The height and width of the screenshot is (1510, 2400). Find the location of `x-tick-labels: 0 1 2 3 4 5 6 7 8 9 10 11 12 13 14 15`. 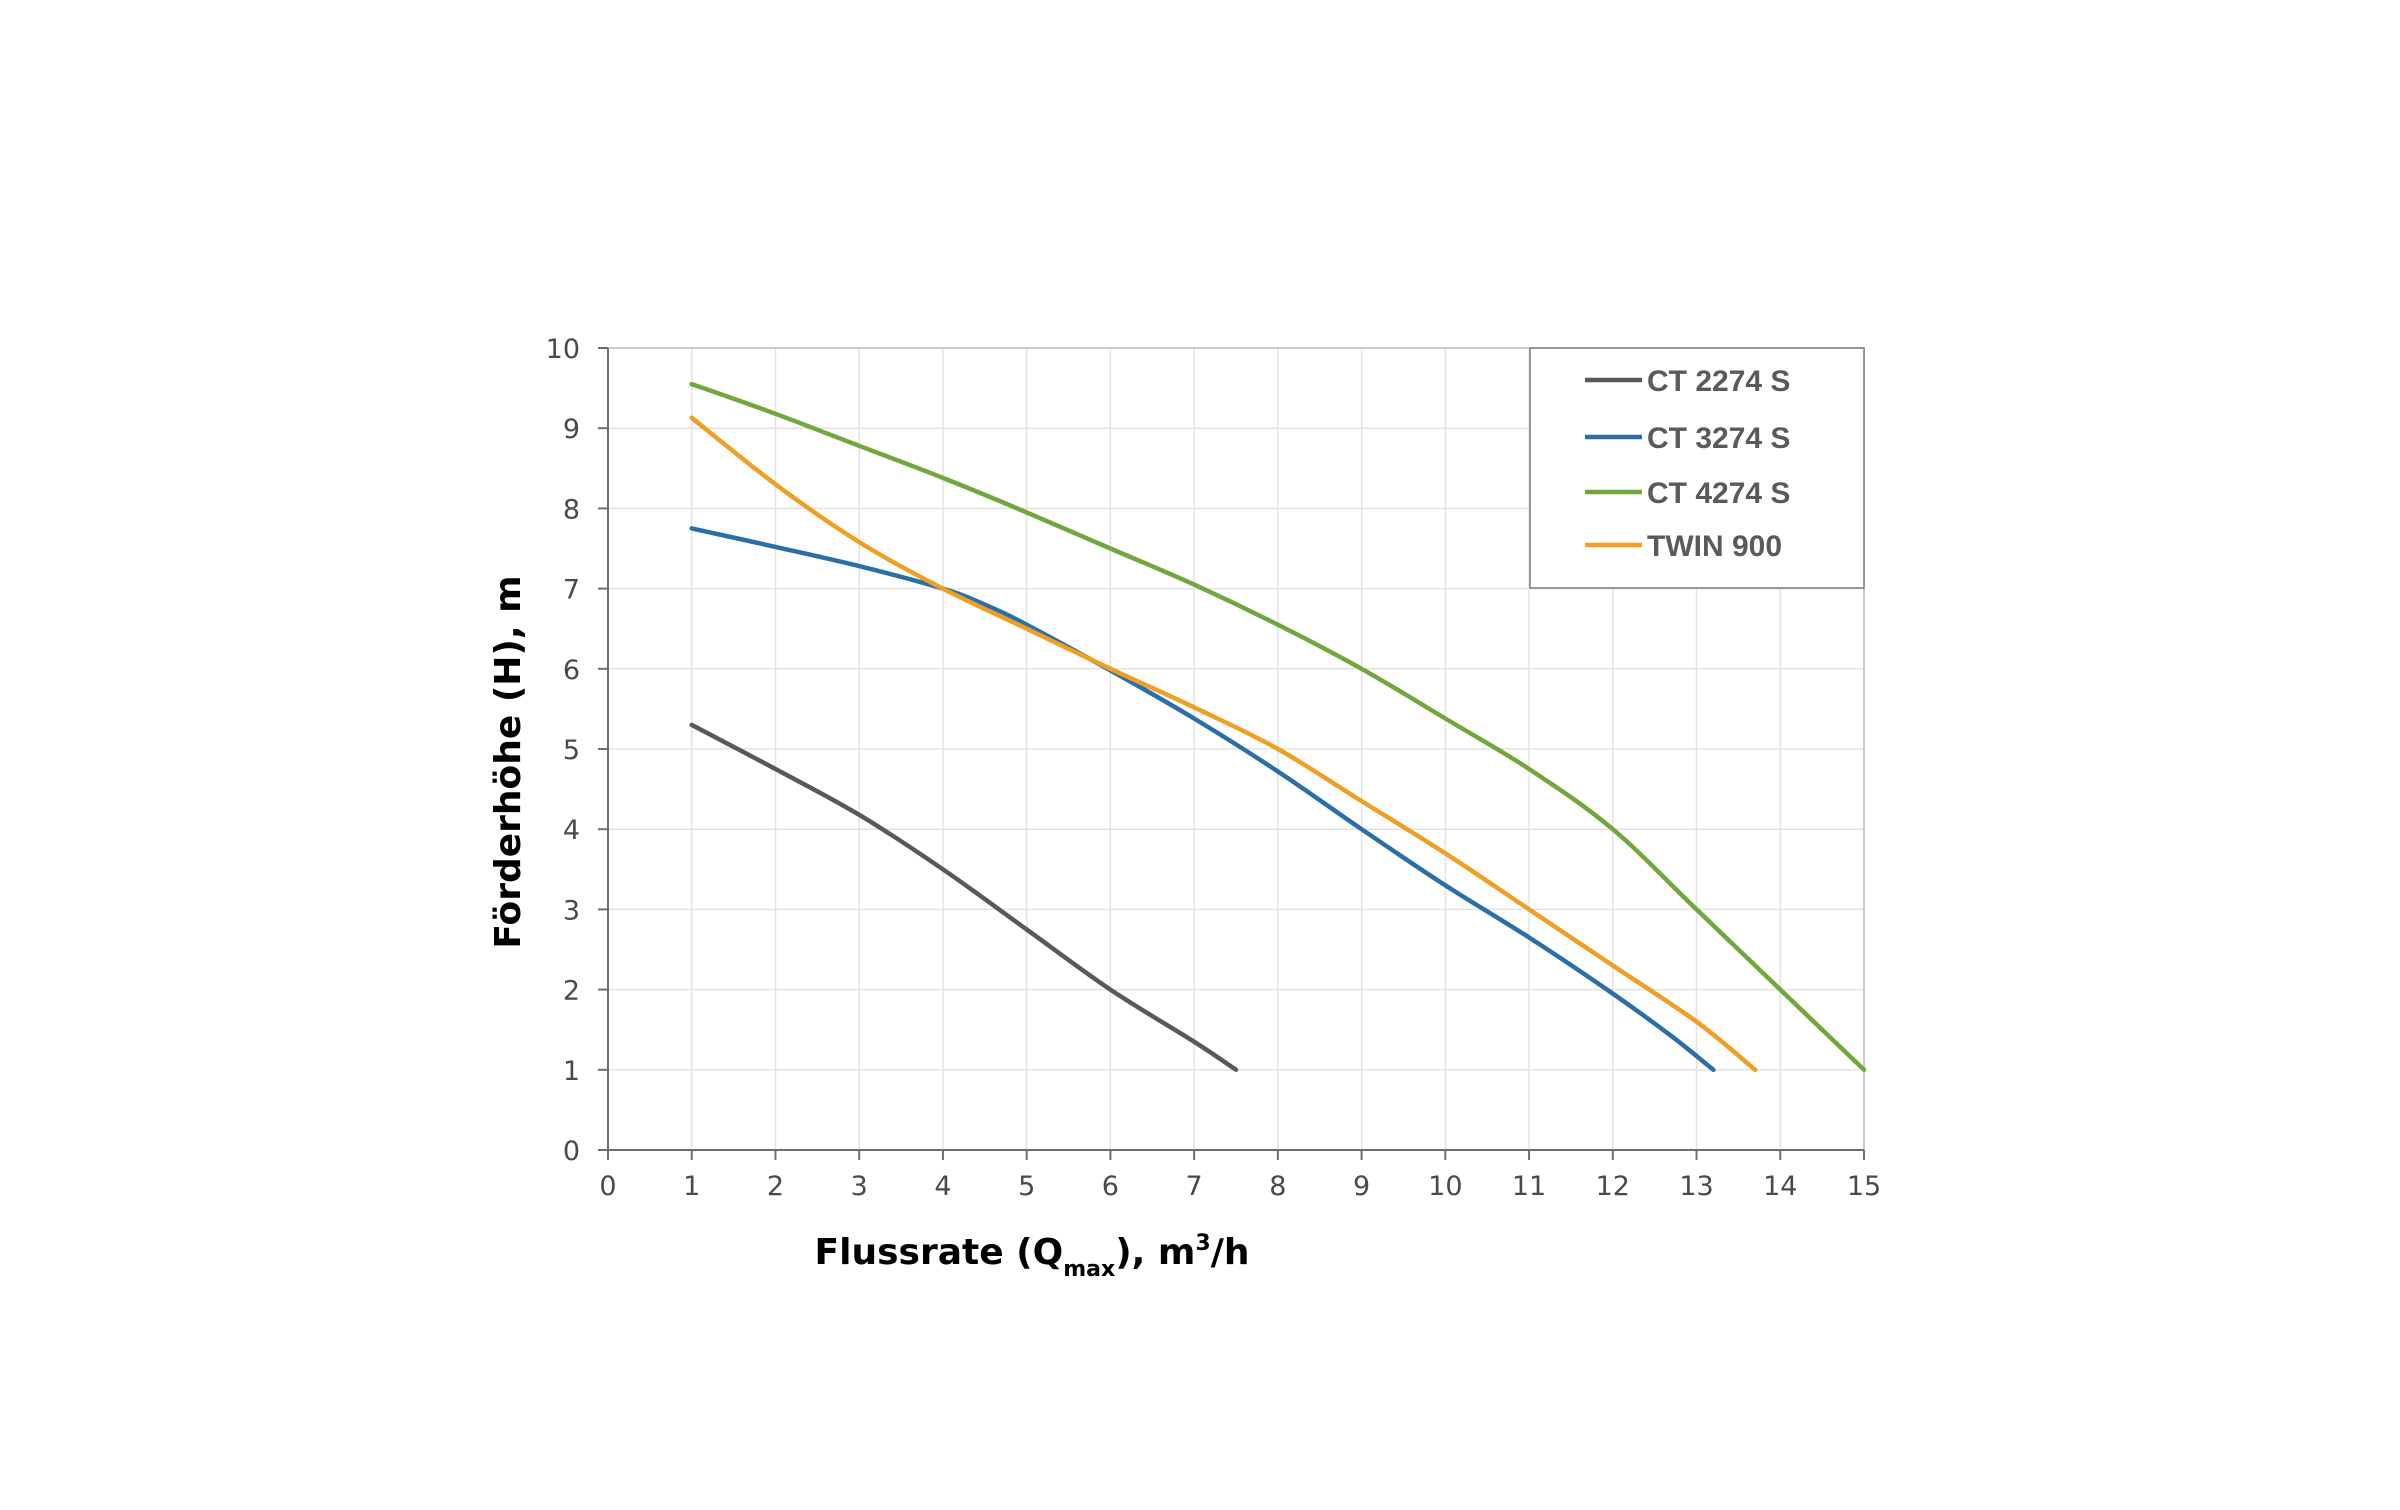

x-tick-labels: 0 1 2 3 4 5 6 7 8 9 10 11 12 13 14 15 is located at coordinates (1240, 1186).